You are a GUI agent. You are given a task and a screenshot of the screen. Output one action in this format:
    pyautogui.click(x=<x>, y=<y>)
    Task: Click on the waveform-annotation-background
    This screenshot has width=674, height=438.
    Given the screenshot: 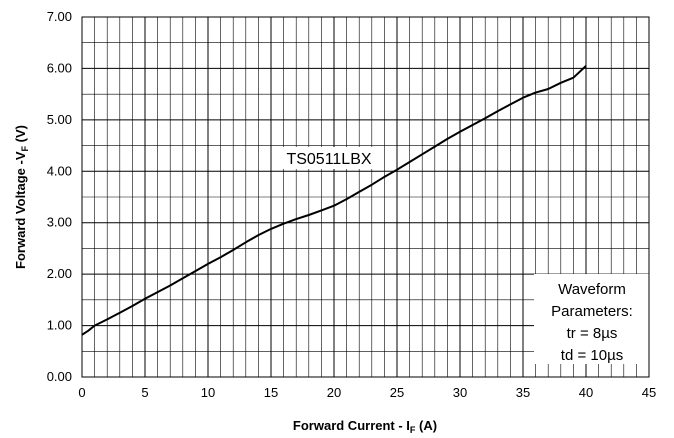 What is the action you would take?
    pyautogui.click(x=593, y=319)
    